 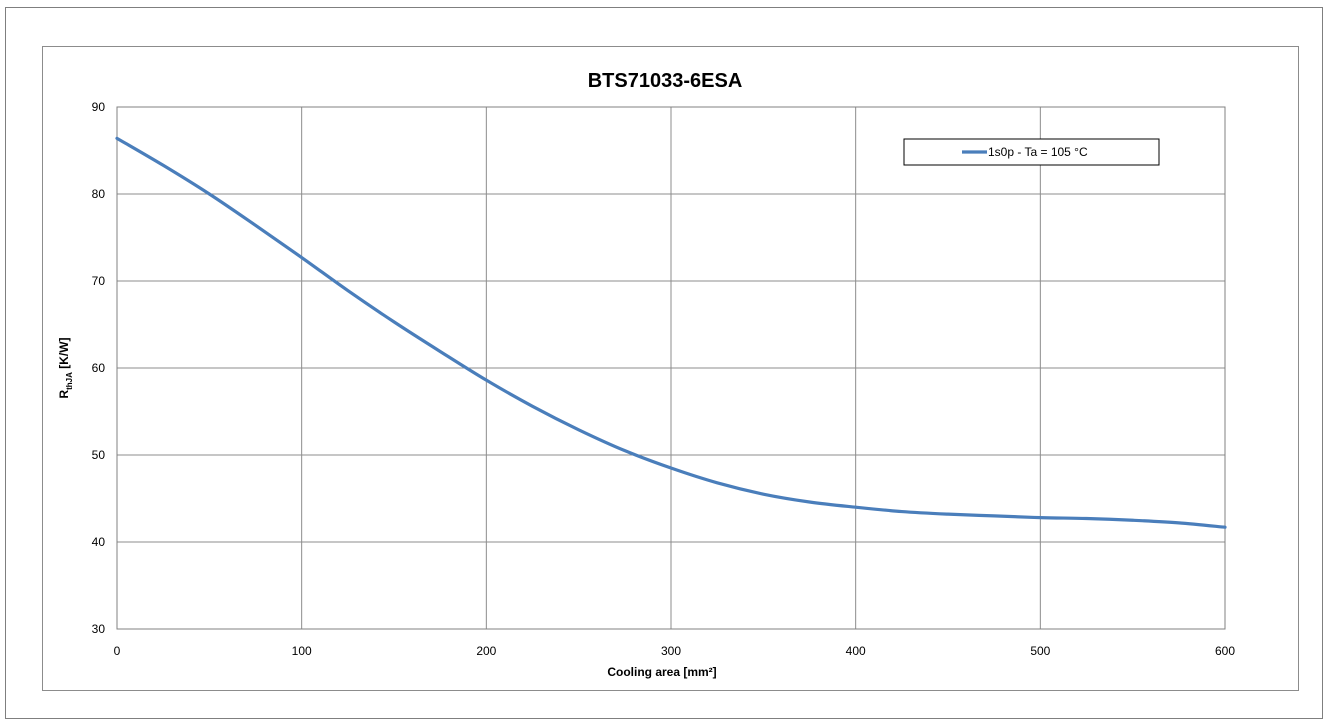 I want to click on x-tick-label: 600, so click(x=1225, y=651).